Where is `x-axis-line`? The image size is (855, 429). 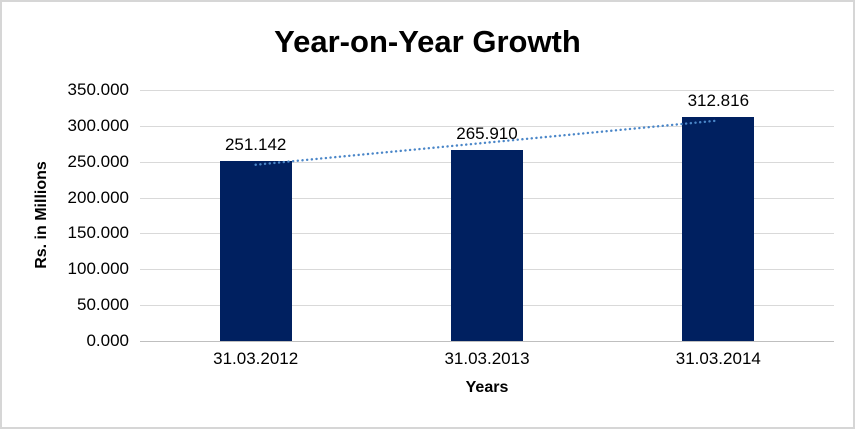 x-axis-line is located at coordinates (487, 341).